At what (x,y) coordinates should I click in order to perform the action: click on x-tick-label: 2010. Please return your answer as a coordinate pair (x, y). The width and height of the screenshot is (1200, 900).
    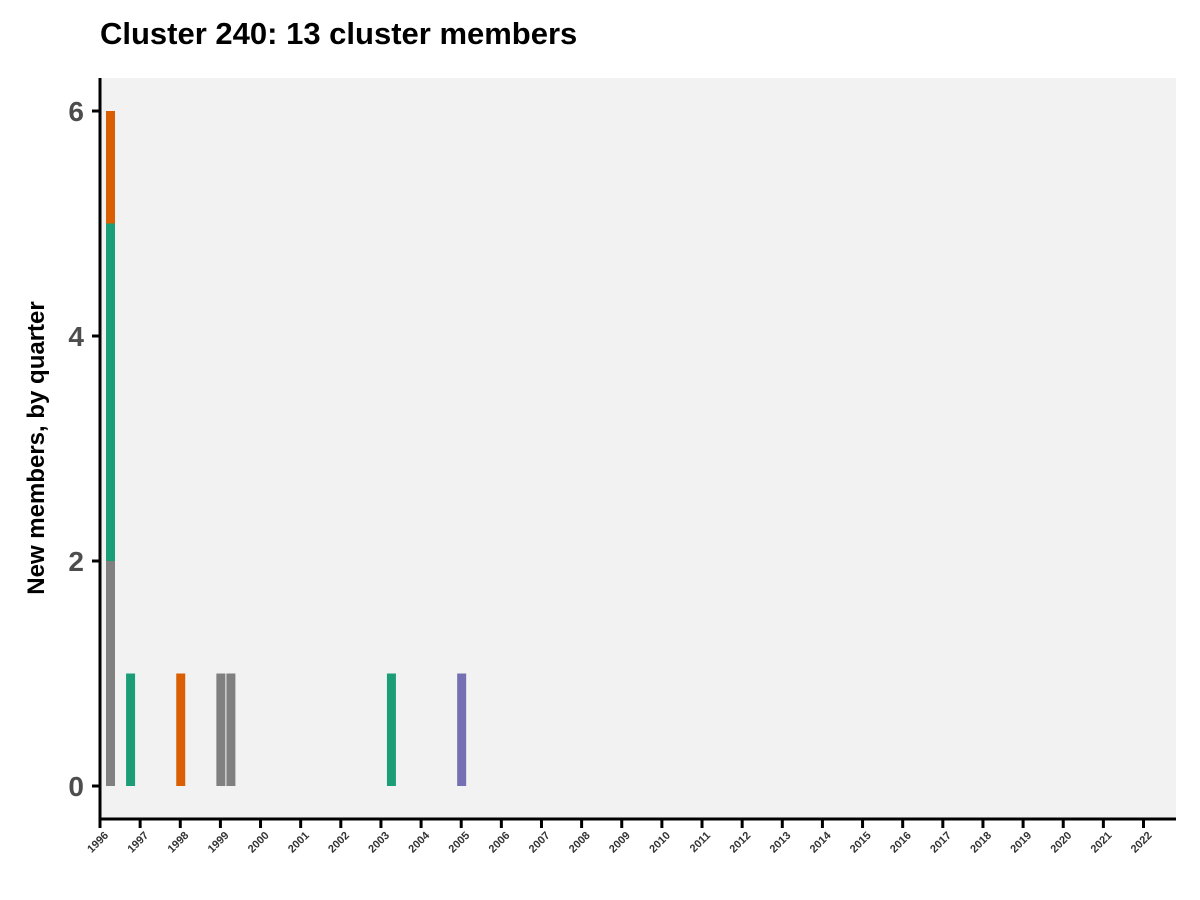
    Looking at the image, I should click on (660, 843).